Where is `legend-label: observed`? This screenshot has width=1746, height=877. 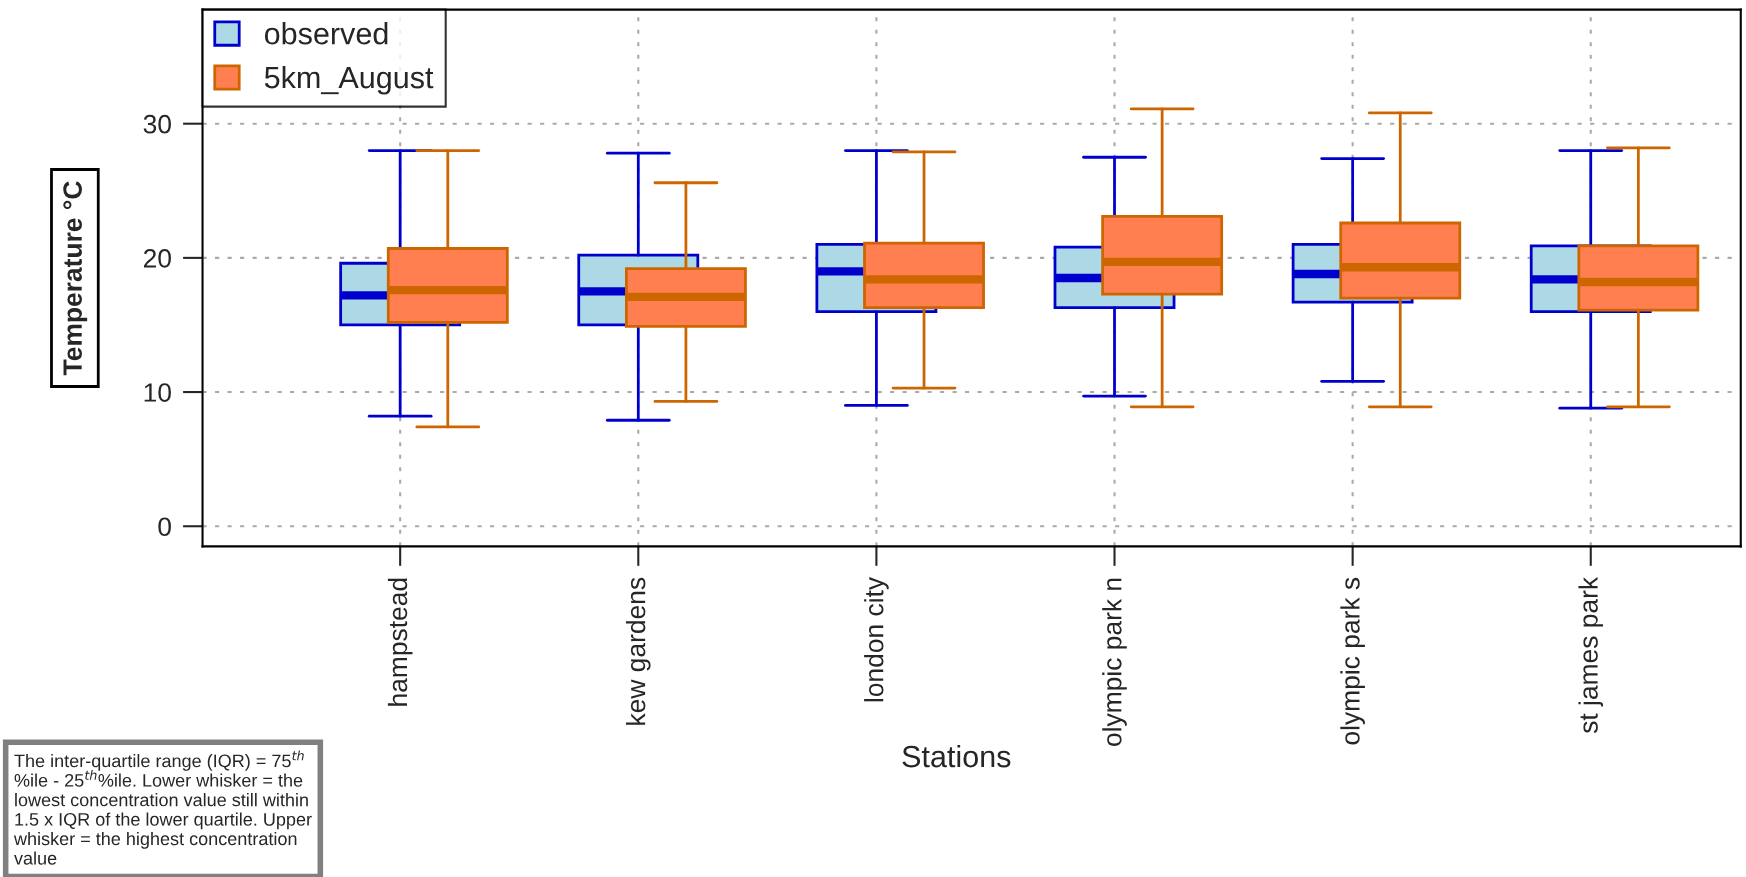 legend-label: observed is located at coordinates (326, 33).